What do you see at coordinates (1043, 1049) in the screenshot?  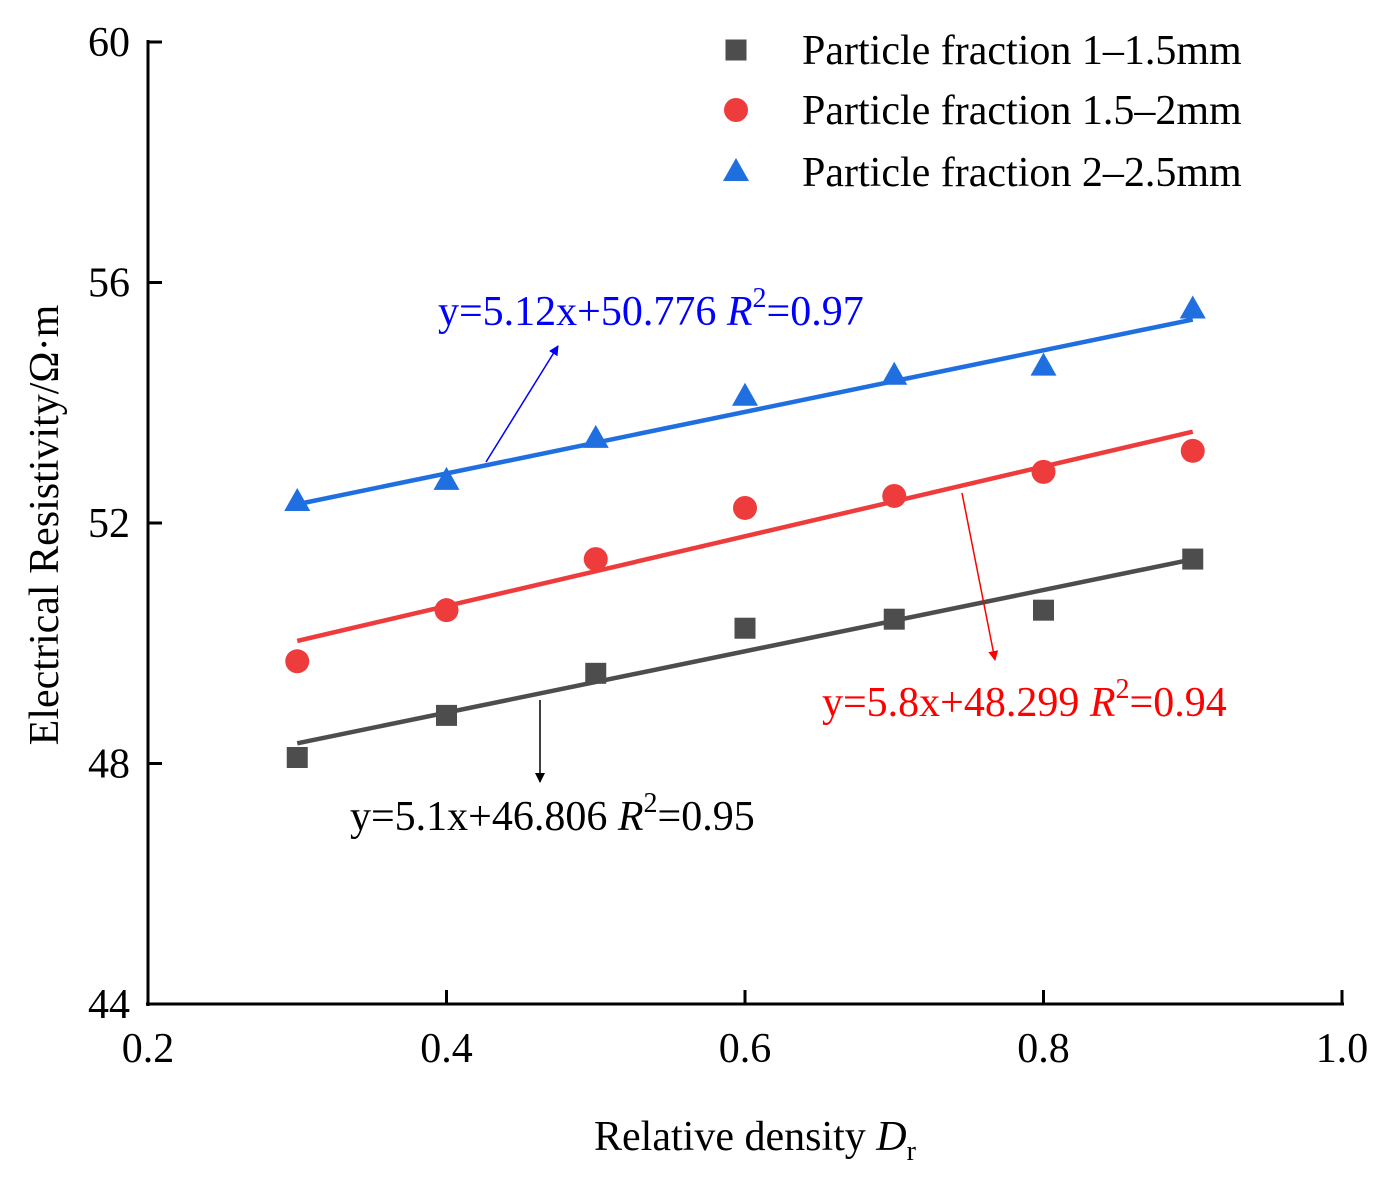 I see `x-tick-label: 0.8` at bounding box center [1043, 1049].